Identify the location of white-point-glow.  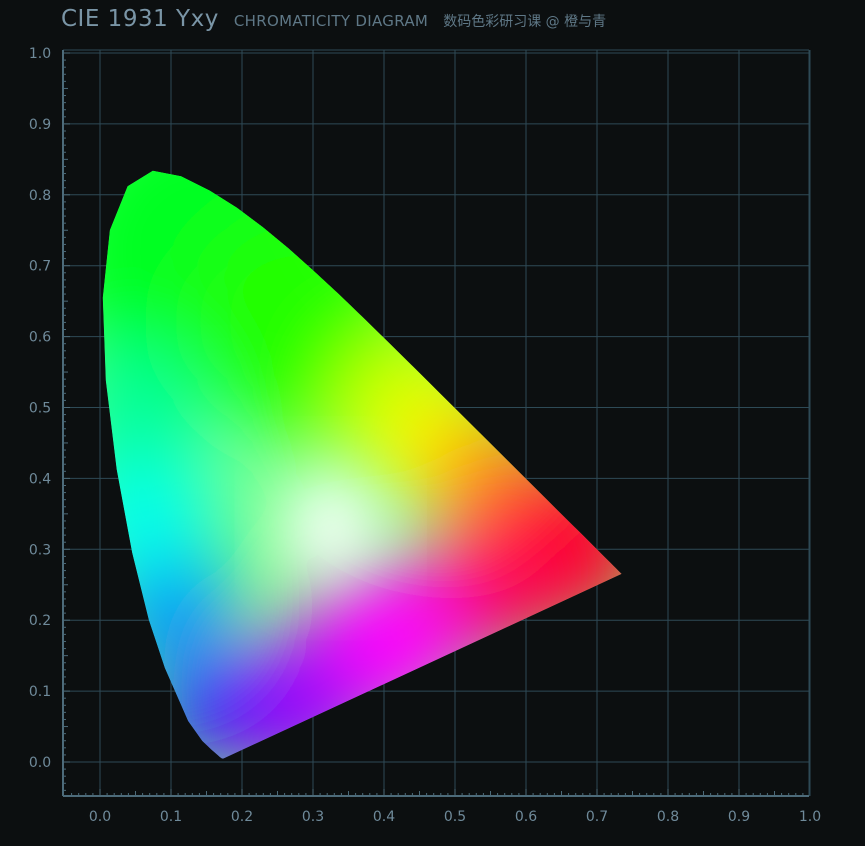
(330, 528).